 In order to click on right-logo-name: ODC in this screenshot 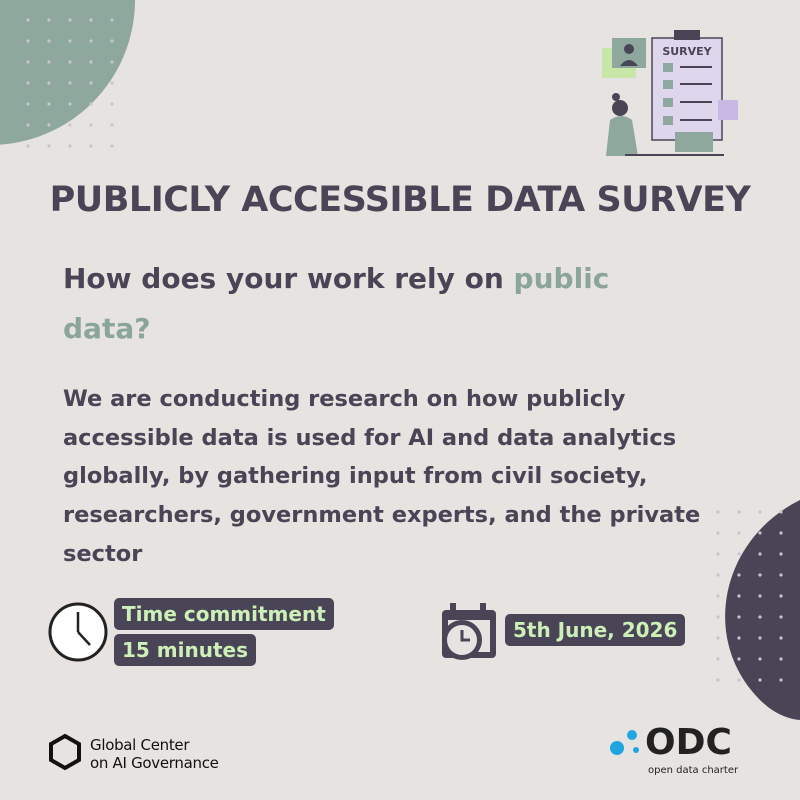, I will do `click(688, 742)`.